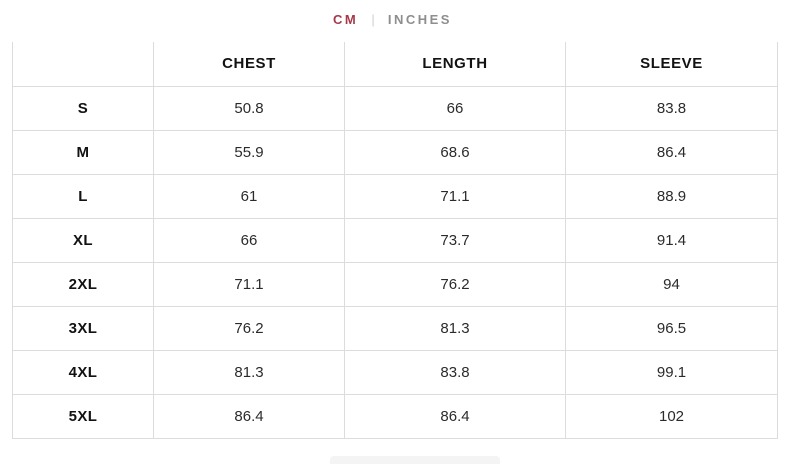  I want to click on table-row: XL 66 73.7 91.4, so click(395, 240).